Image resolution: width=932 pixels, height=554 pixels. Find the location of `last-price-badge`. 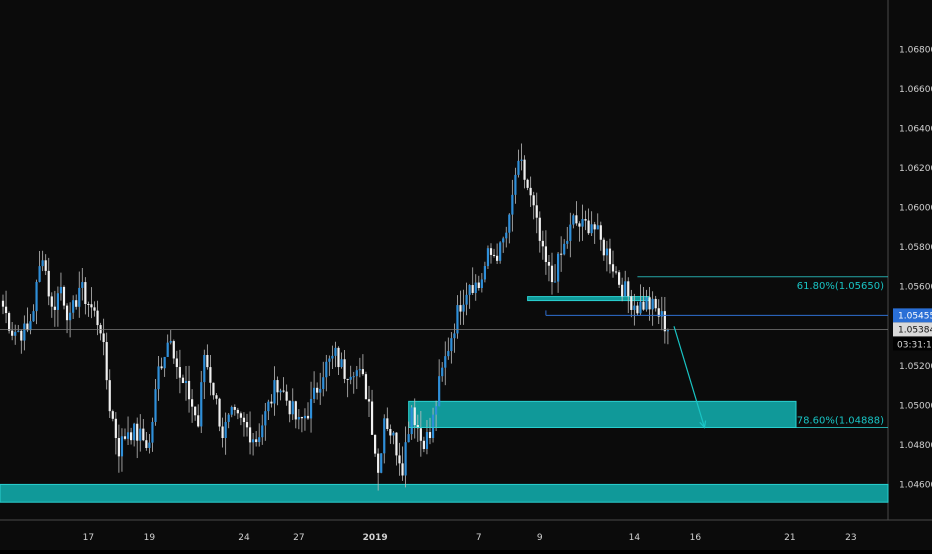

last-price-badge is located at coordinates (912, 315).